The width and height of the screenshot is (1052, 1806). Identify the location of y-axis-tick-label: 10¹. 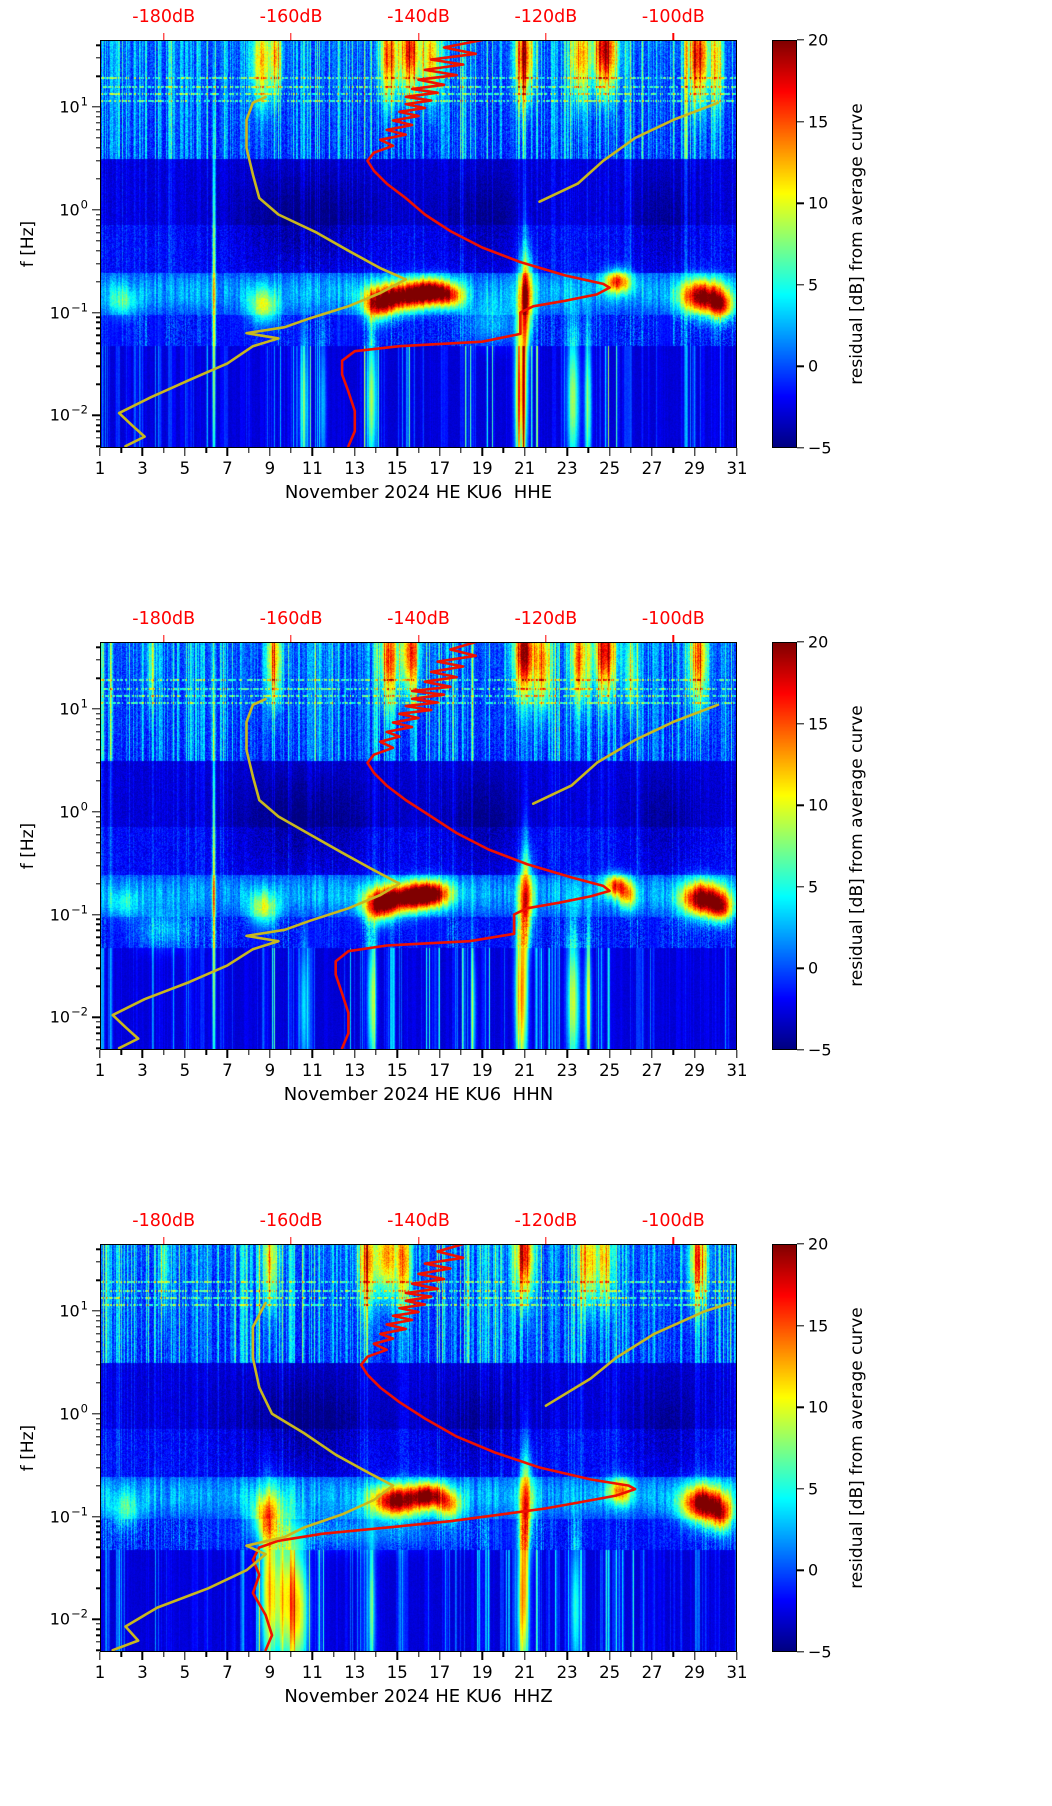
(73, 707).